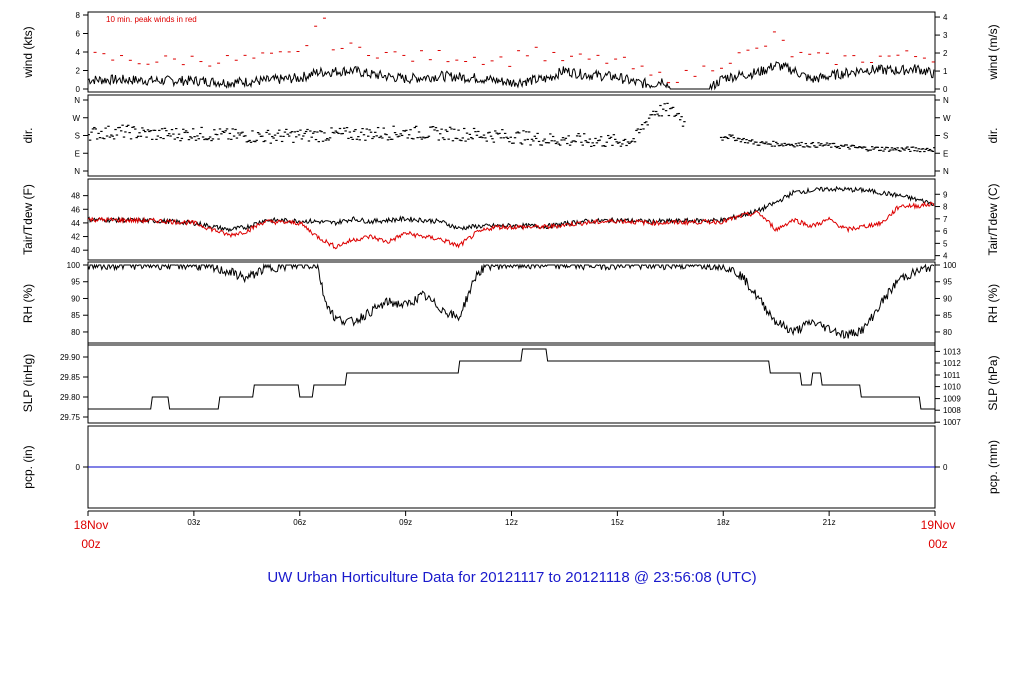  I want to click on right-tick-label: 7, so click(945, 219).